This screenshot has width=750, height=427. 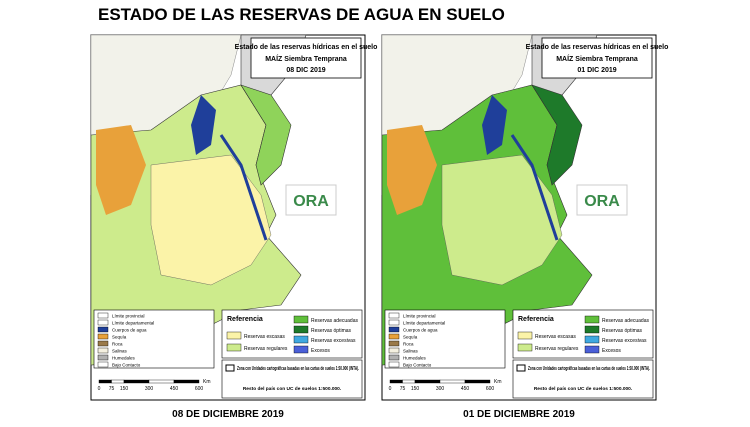 I want to click on legend-ref-box, so click(x=583, y=334).